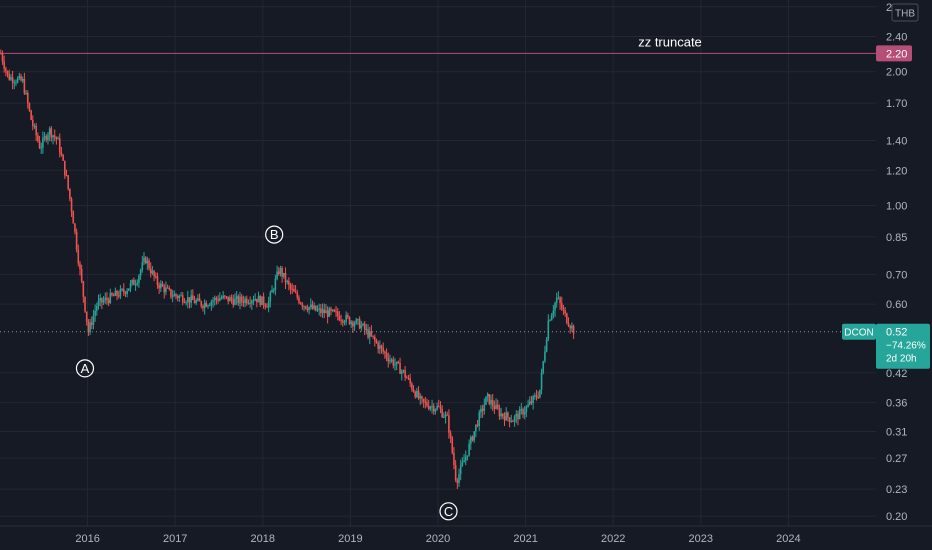 This screenshot has height=550, width=932. Describe the element at coordinates (788, 539) in the screenshot. I see `x-tick-label: 2024` at that location.